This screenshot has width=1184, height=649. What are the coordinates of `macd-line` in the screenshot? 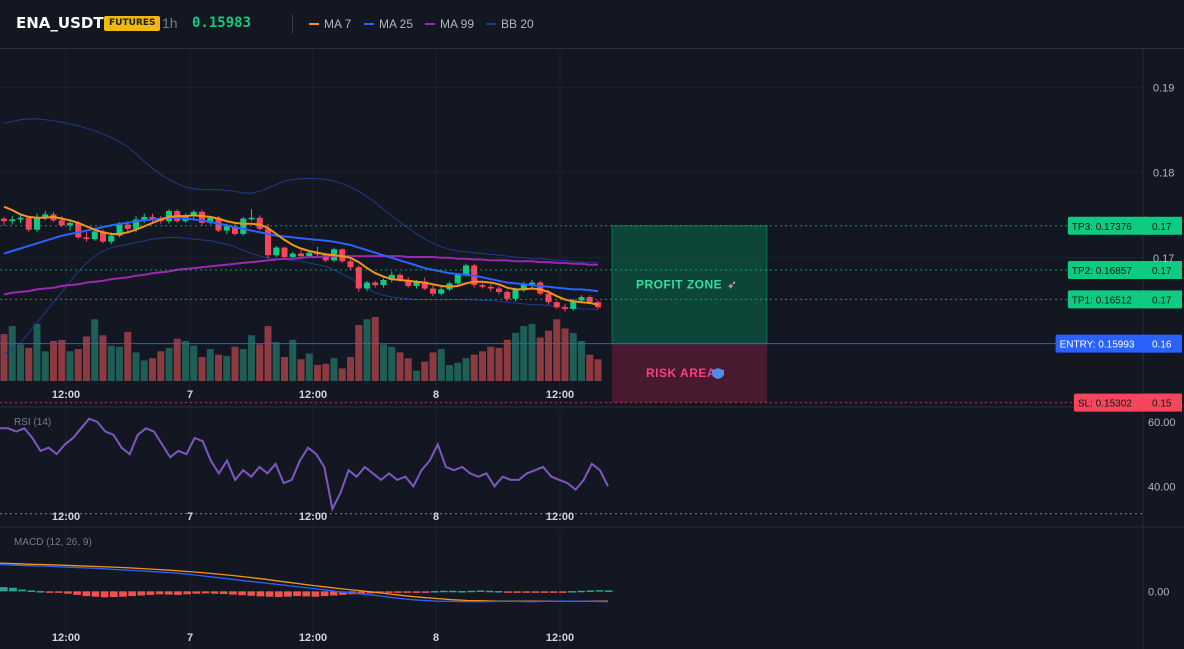 It's located at (304, 583).